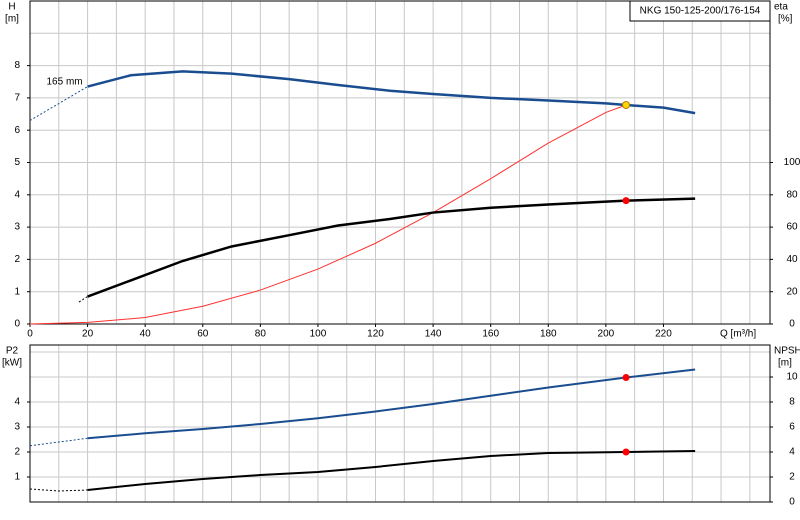  Describe the element at coordinates (17, 65) in the screenshot. I see `y-tick-label: 8` at that location.